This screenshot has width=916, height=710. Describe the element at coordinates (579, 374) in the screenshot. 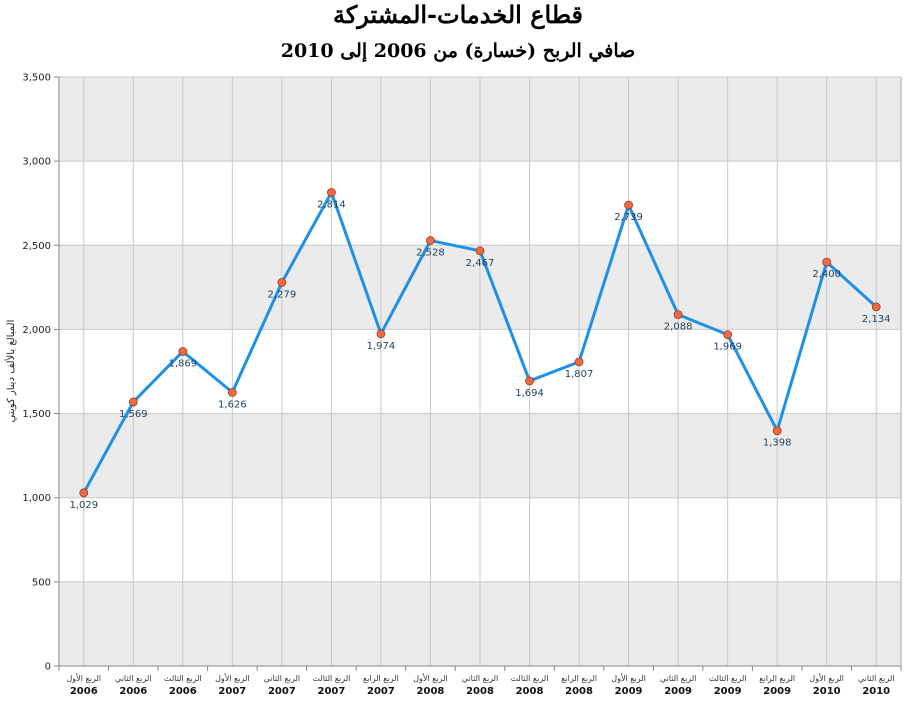

I see `data-label: 1,807` at that location.